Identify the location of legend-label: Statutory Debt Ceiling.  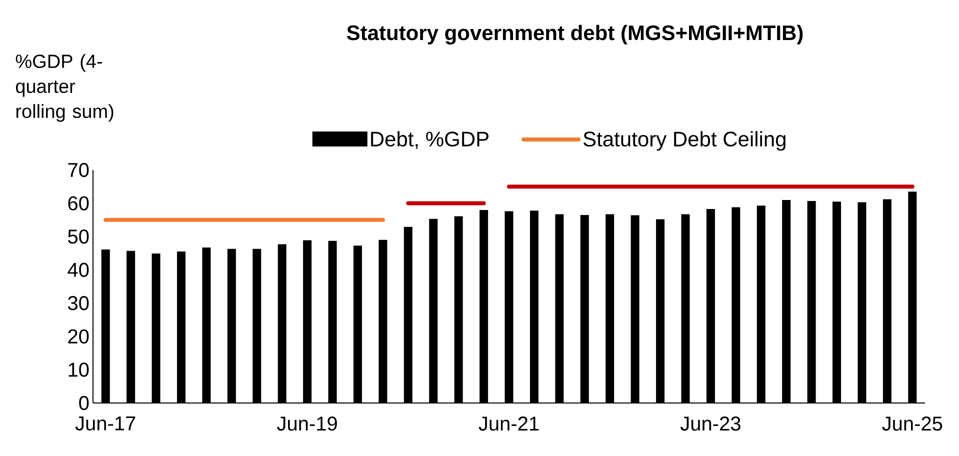
(685, 141).